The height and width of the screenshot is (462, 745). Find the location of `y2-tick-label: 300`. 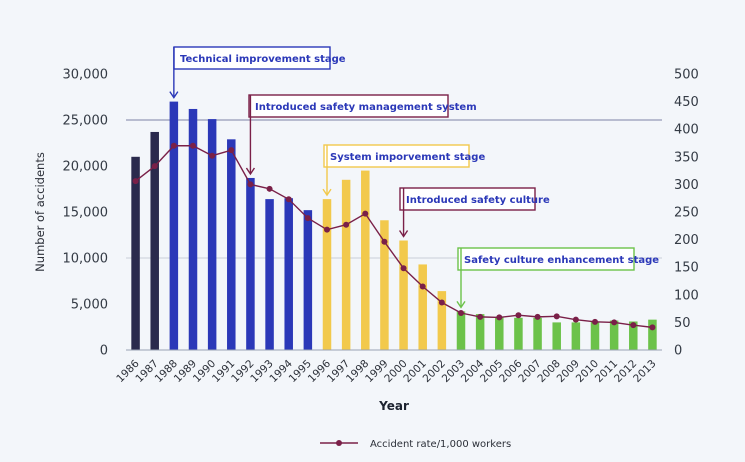

y2-tick-label: 300 is located at coordinates (686, 185).